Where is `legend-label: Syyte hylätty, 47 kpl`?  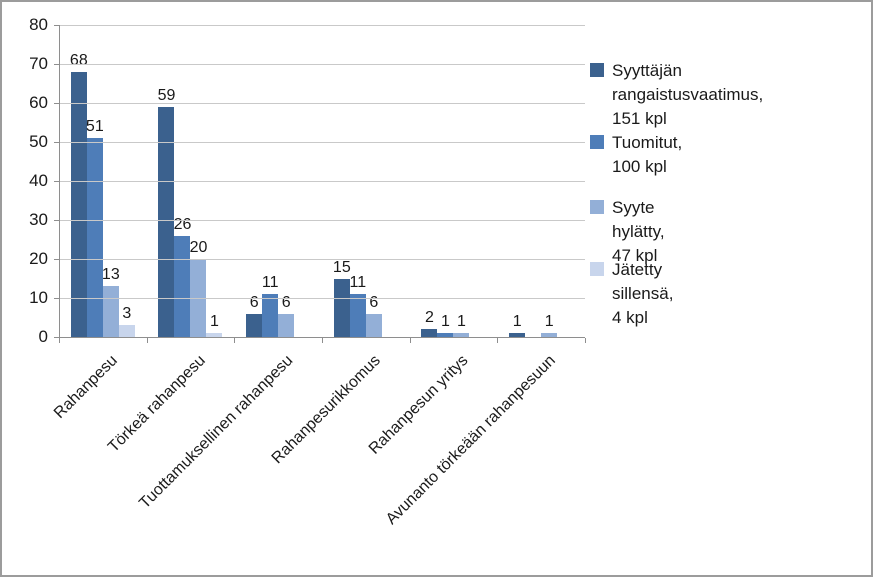
legend-label: Syyte hylätty, 47 kpl is located at coordinates (638, 231).